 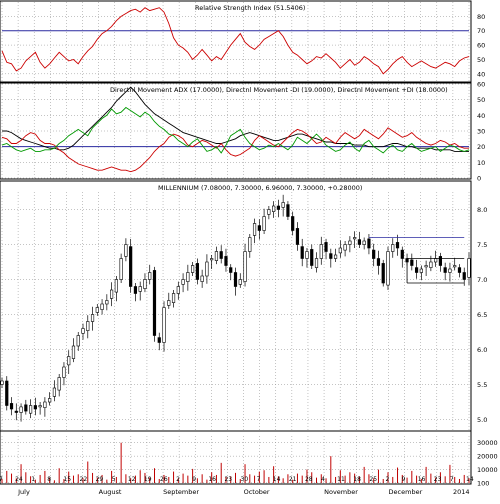 I want to click on y-tick-label: 20000, so click(x=487, y=457).